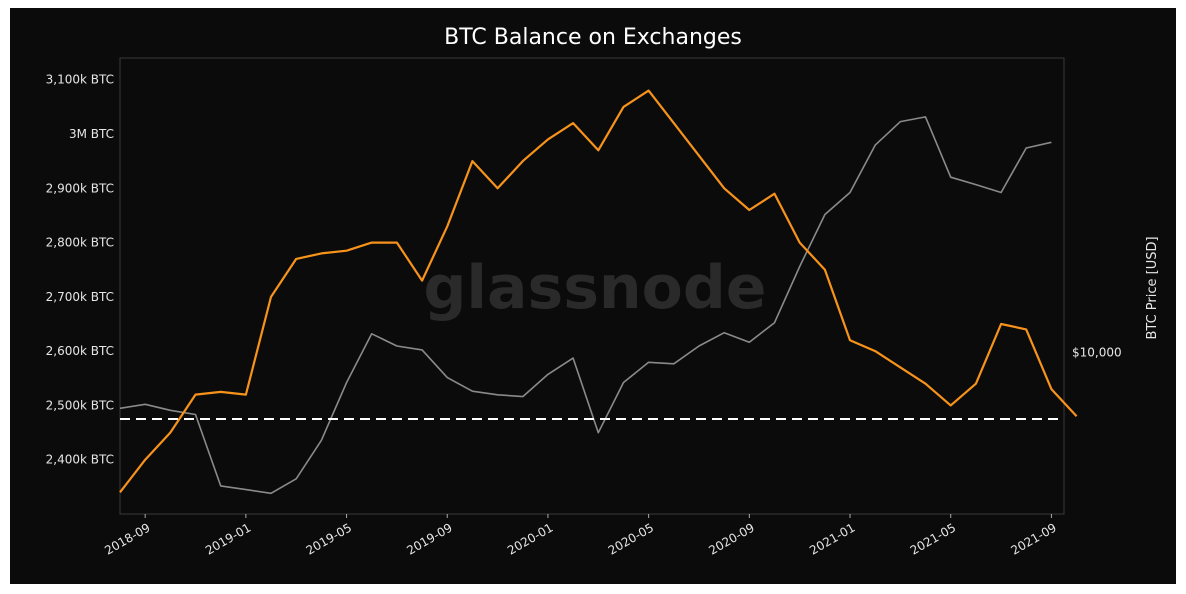 This screenshot has width=1186, height=594. What do you see at coordinates (80, 351) in the screenshot?
I see `y-tick-label-left: 2,600k BTC` at bounding box center [80, 351].